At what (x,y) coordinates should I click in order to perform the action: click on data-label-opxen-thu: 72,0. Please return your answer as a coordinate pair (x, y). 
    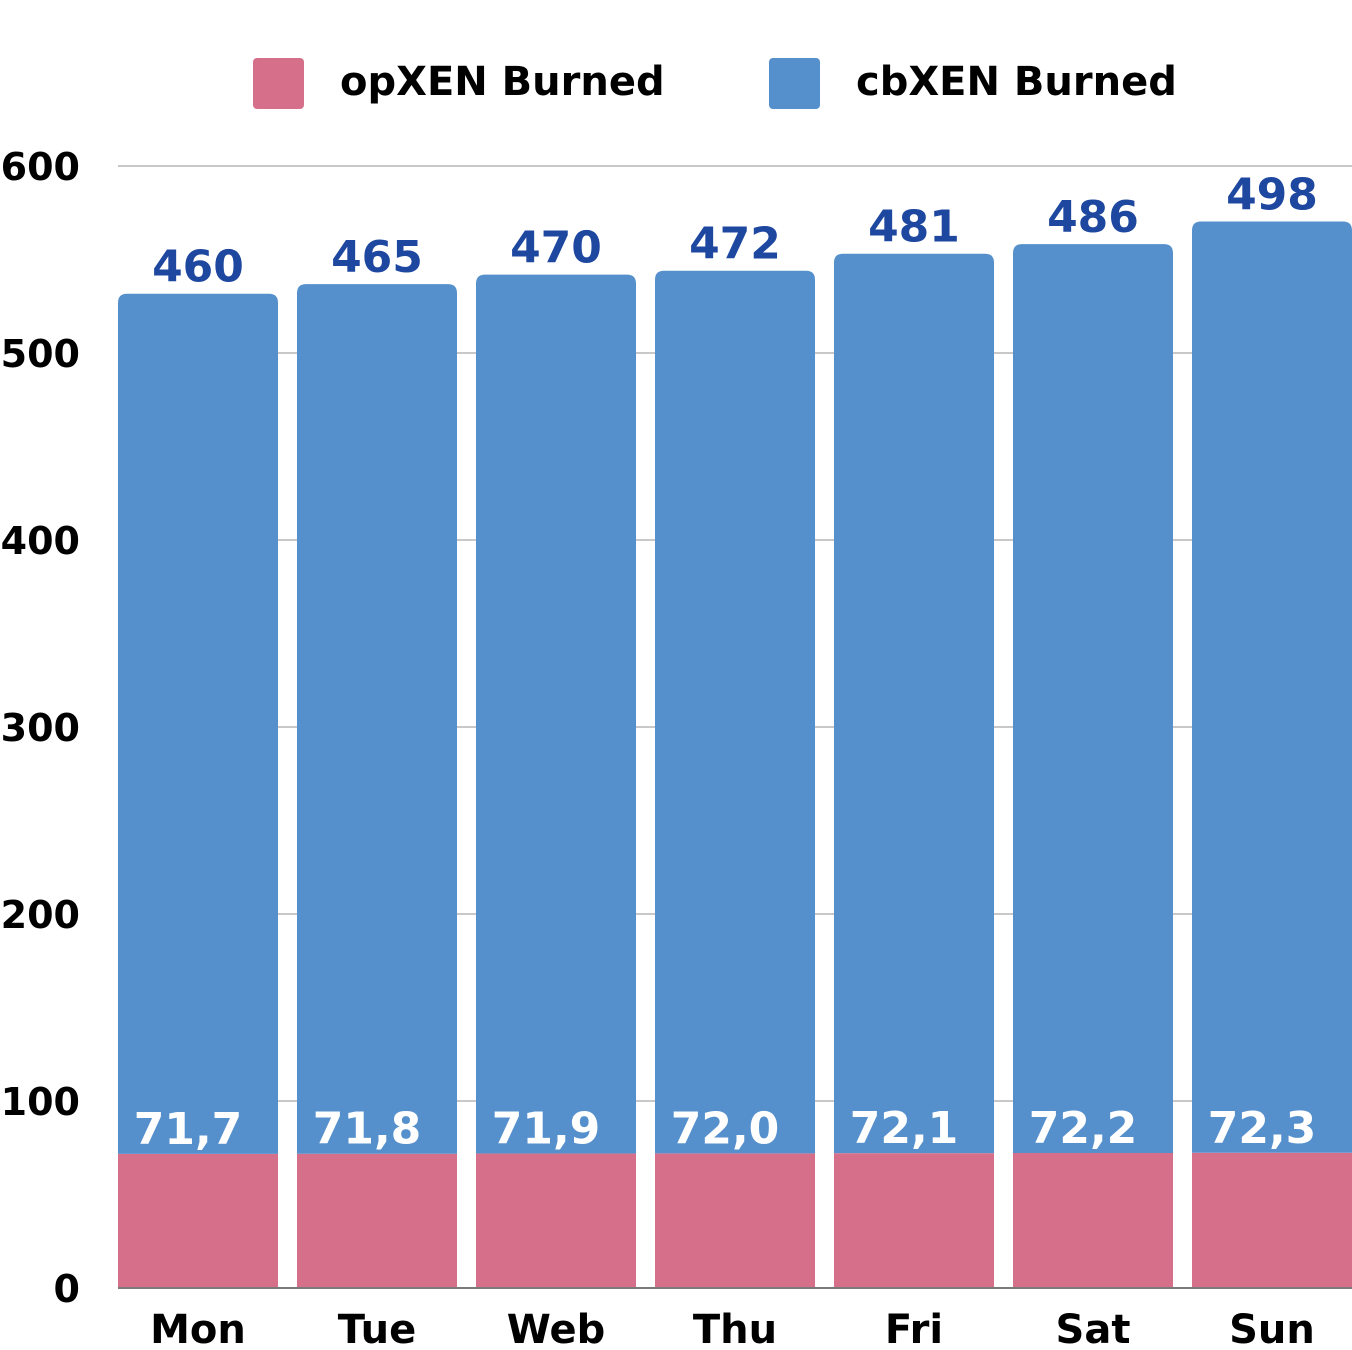
    Looking at the image, I should click on (725, 1128).